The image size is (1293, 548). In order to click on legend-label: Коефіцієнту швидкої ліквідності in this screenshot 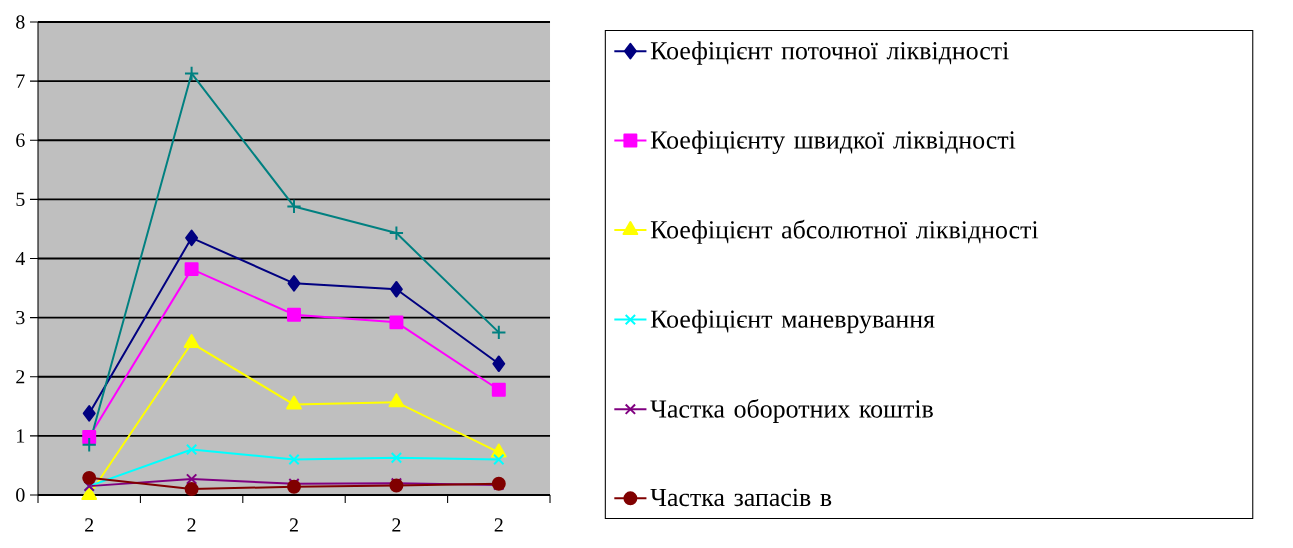, I will do `click(833, 142)`.